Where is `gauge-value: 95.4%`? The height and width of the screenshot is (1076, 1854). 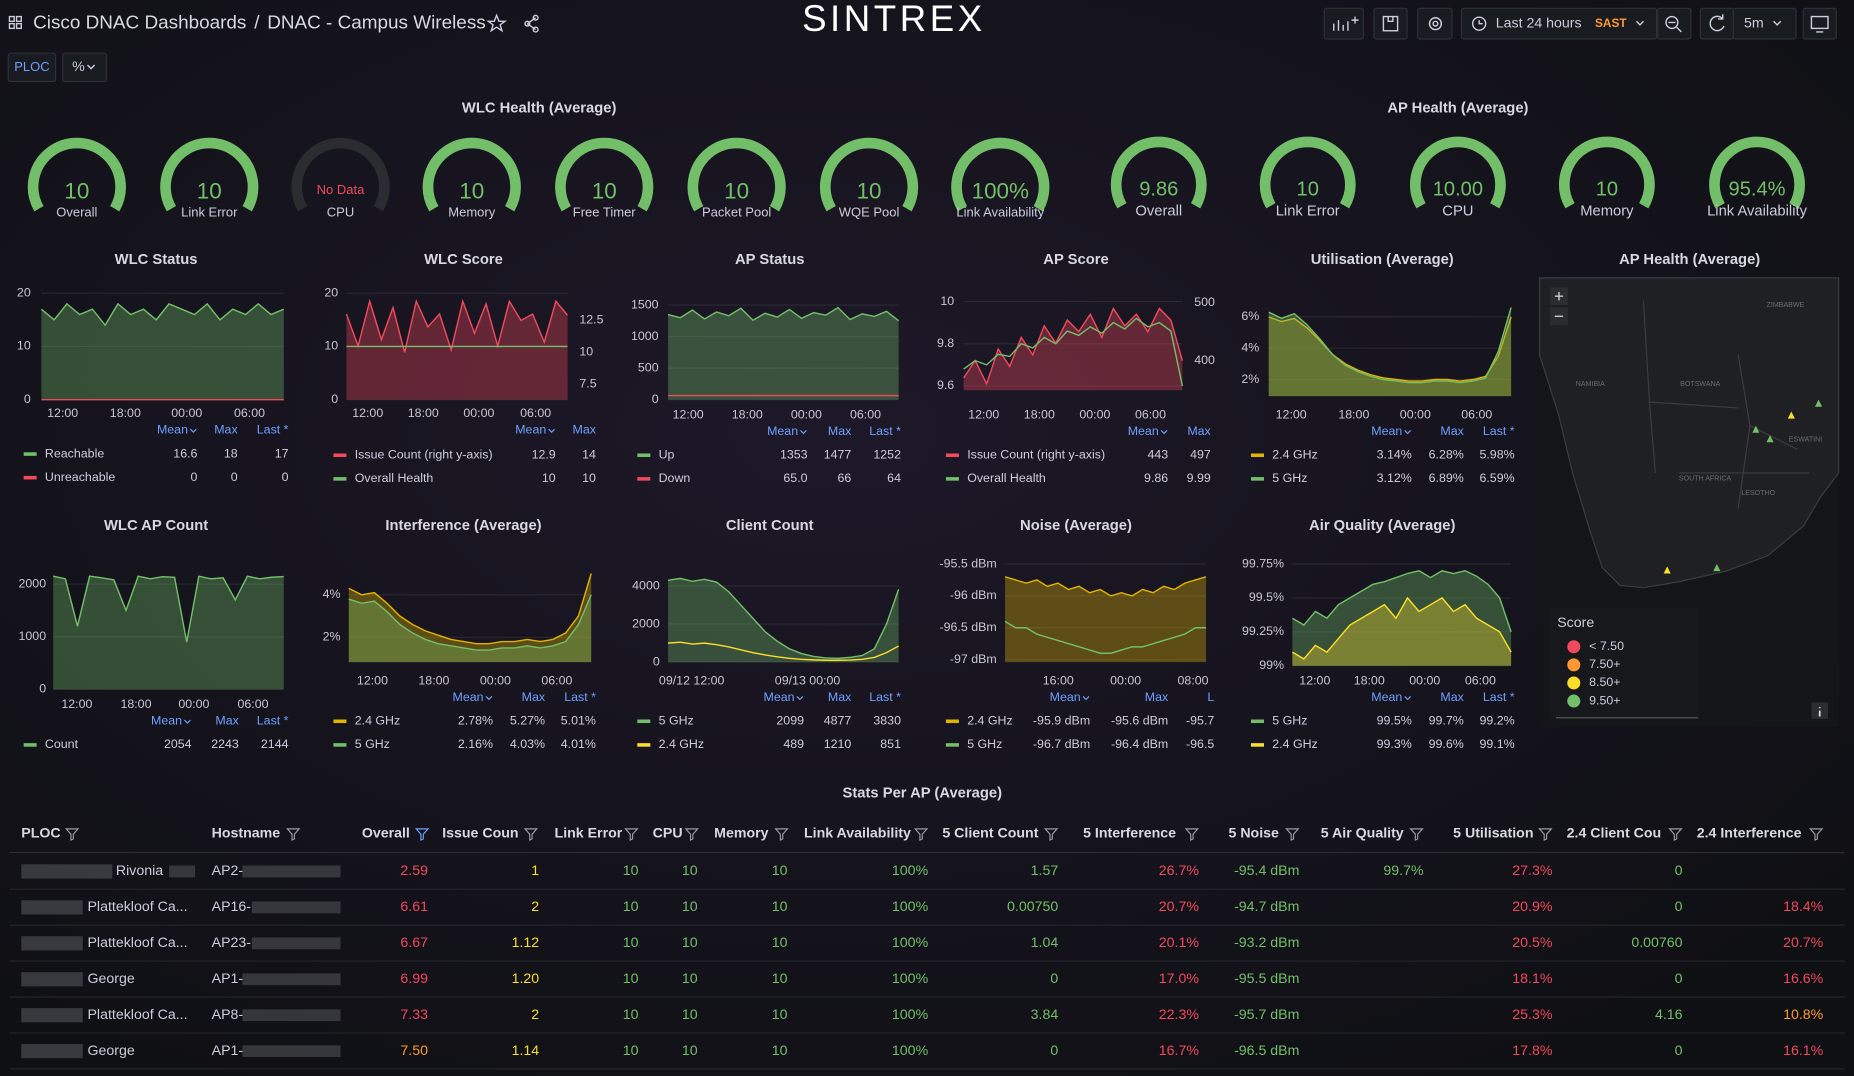
gauge-value: 95.4% is located at coordinates (1757, 190).